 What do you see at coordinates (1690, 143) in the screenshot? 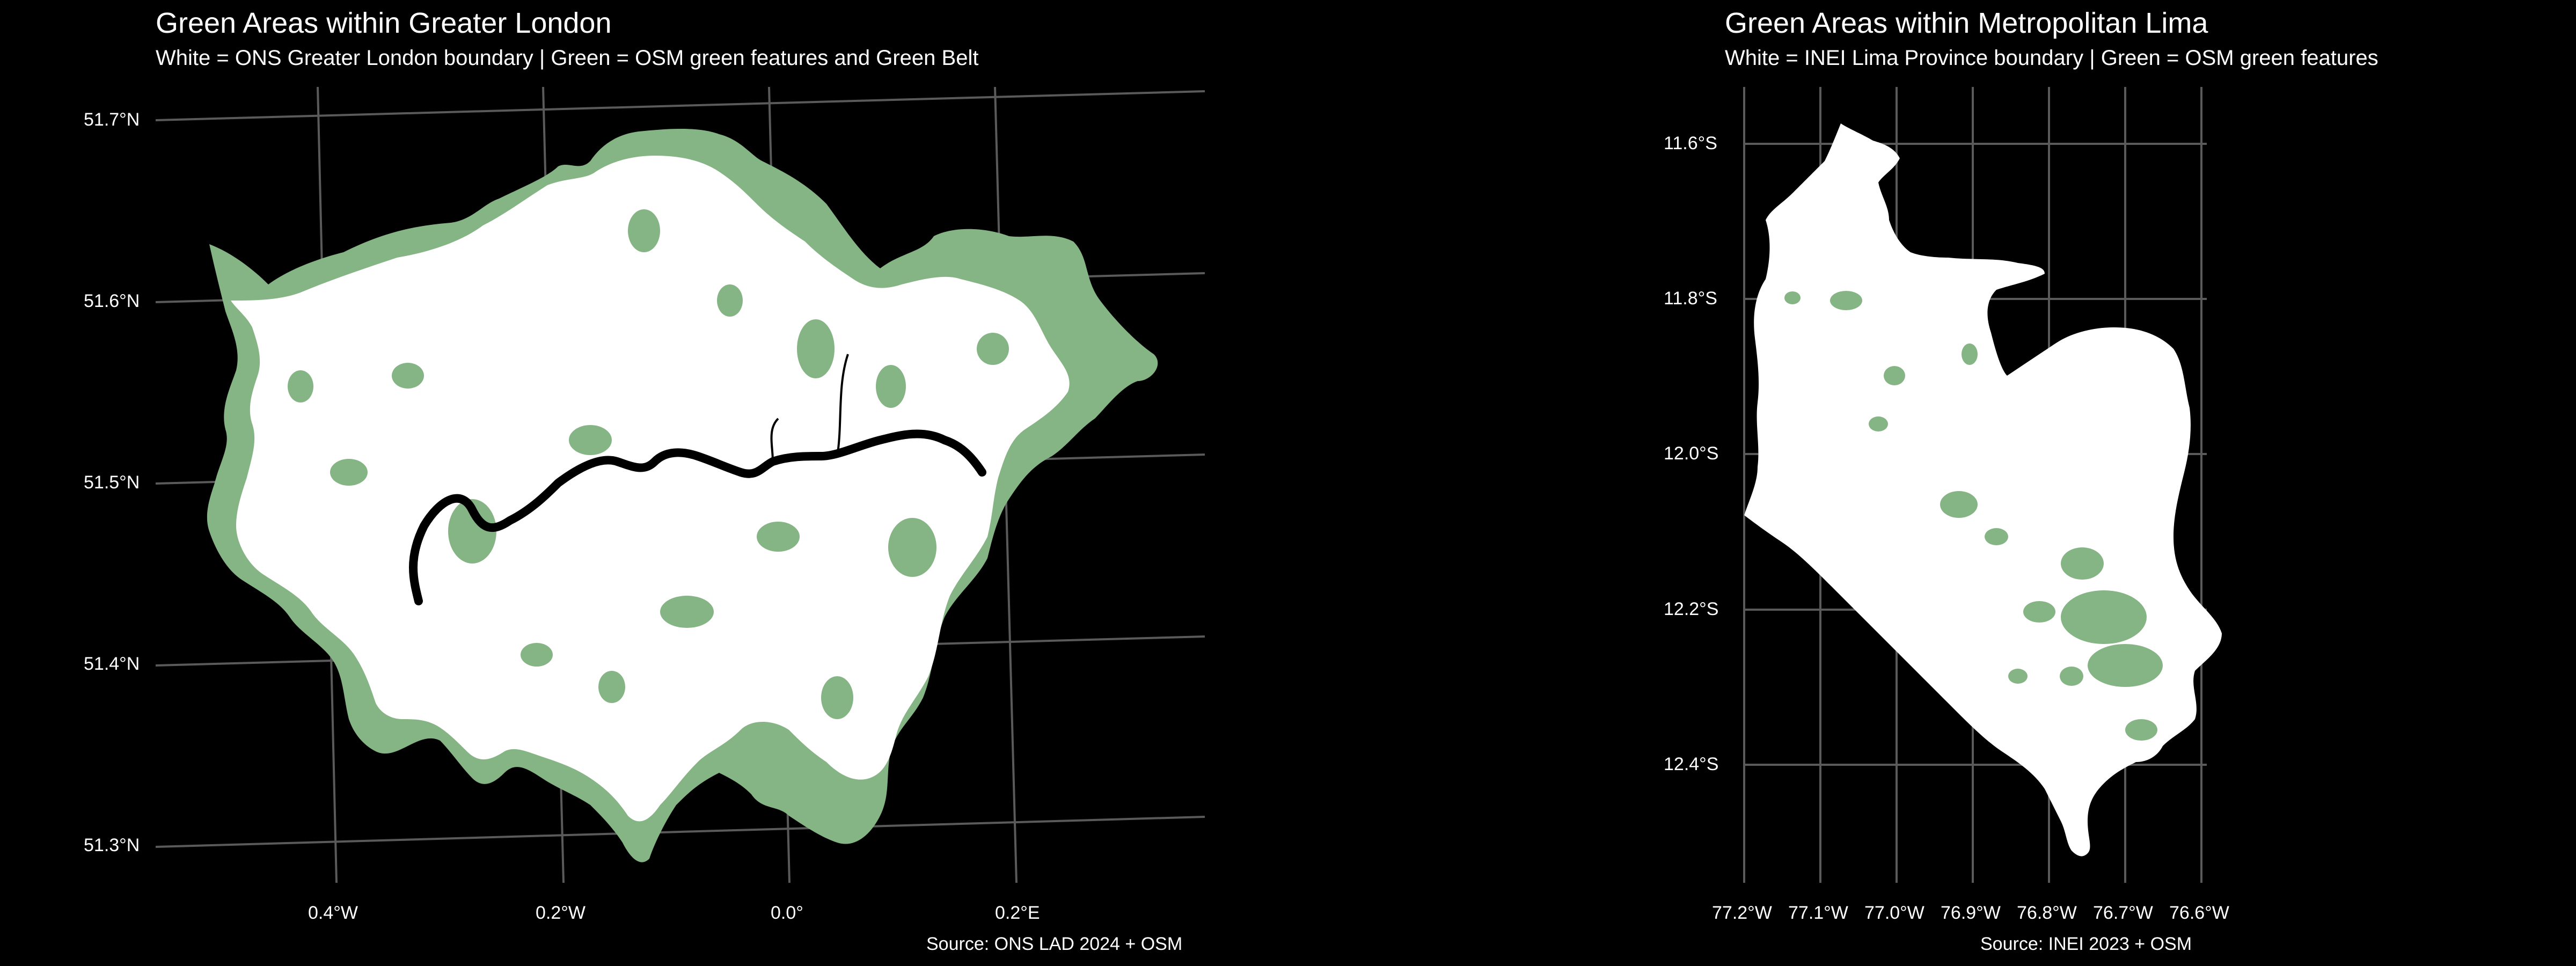
I see `lima-lat-tick: 11.6°S` at bounding box center [1690, 143].